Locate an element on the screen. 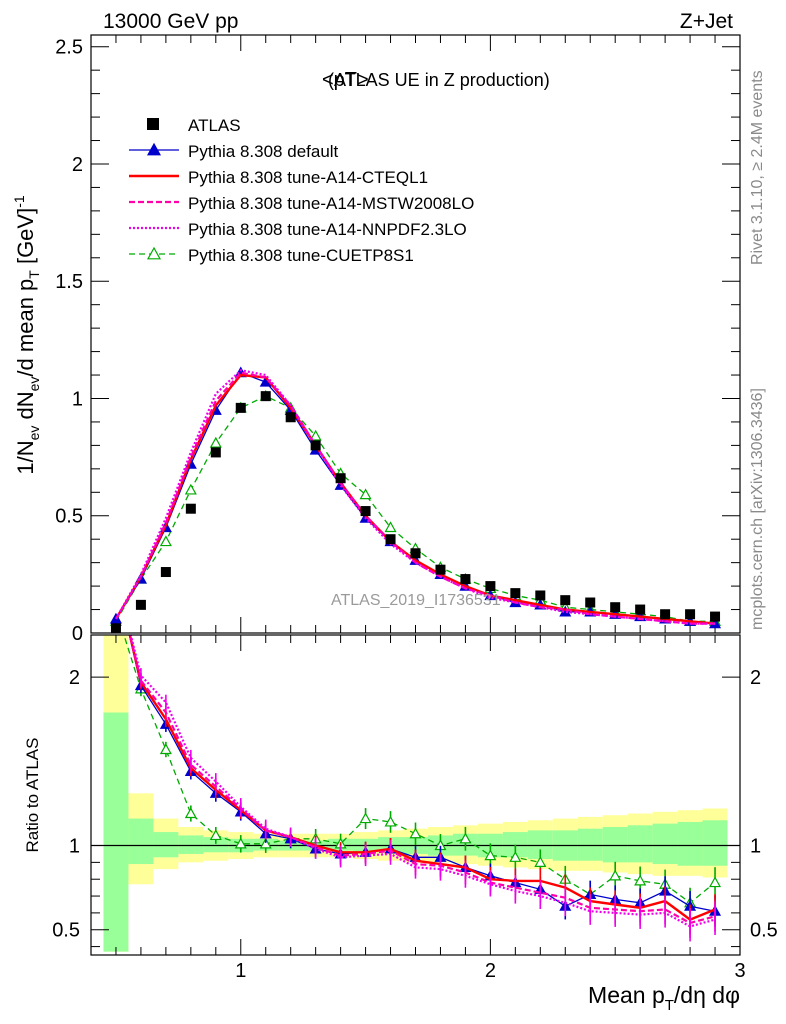 Image resolution: width=786 pixels, height=1024 pixels. y-tick-label: 2.5 is located at coordinates (69, 48).